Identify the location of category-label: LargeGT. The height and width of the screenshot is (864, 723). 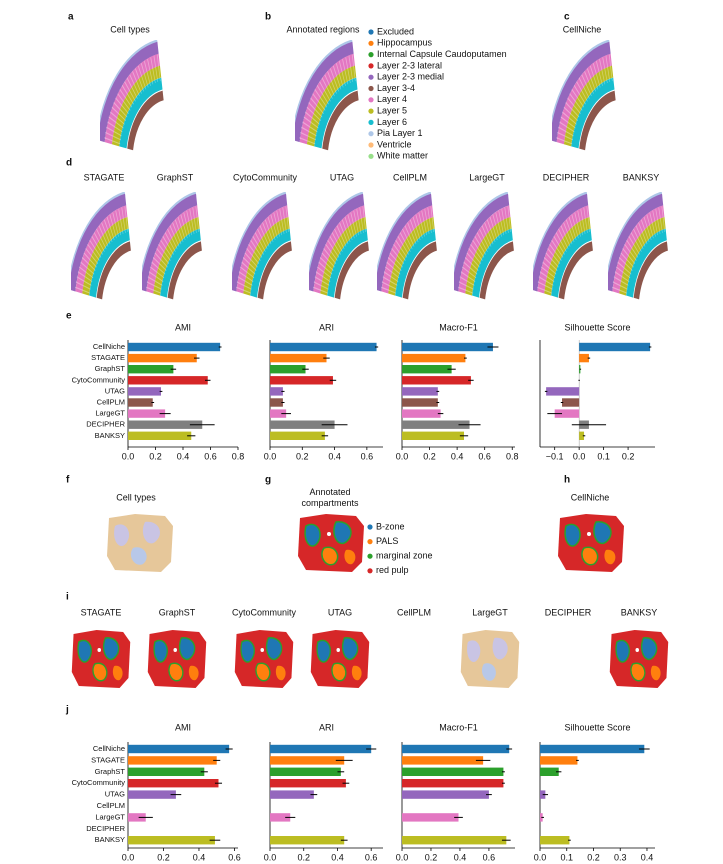
(110, 413).